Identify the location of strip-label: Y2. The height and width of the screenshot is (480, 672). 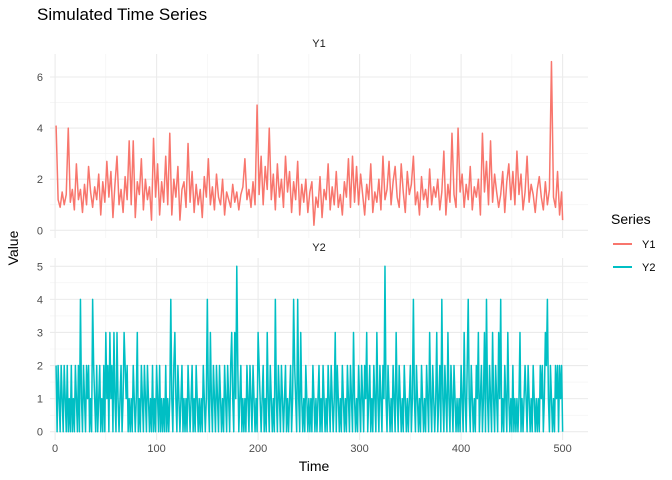
(318, 248).